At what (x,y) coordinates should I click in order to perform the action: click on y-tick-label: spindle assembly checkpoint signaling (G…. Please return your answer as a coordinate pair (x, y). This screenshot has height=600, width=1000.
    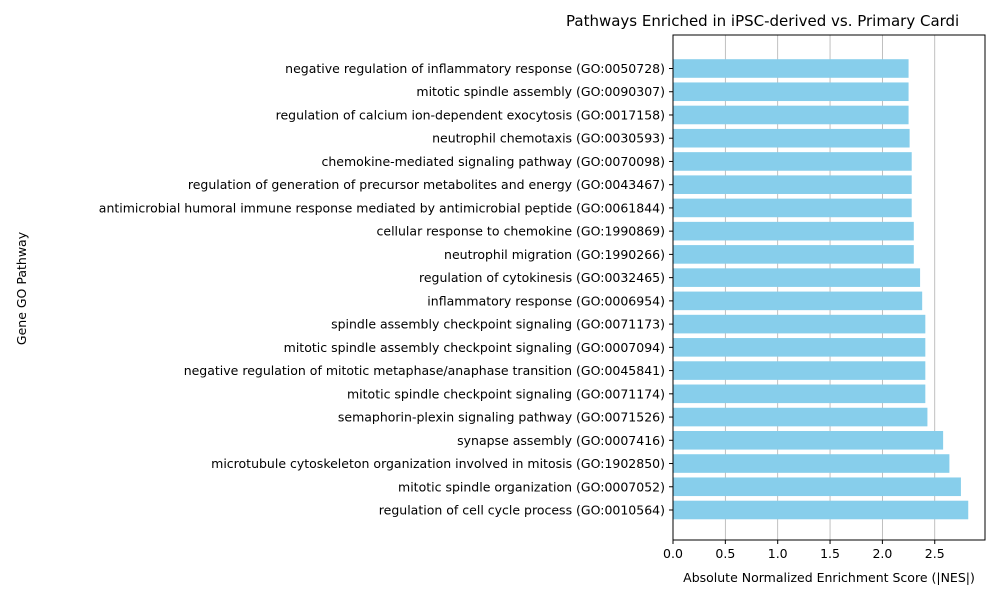
    Looking at the image, I should click on (498, 324).